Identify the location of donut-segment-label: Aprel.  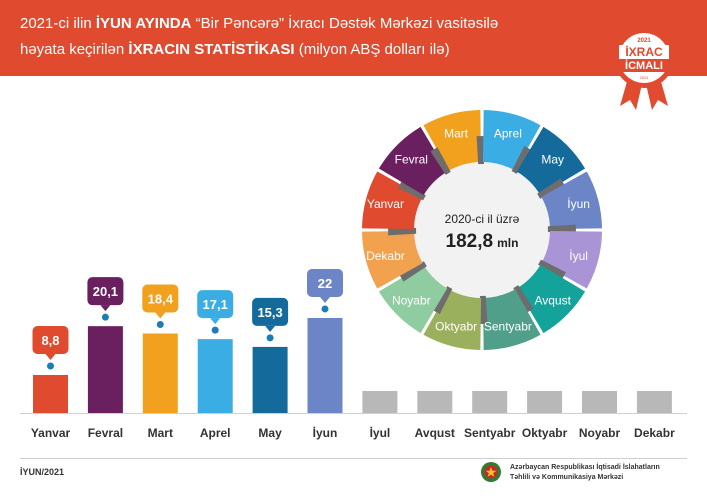
(508, 133).